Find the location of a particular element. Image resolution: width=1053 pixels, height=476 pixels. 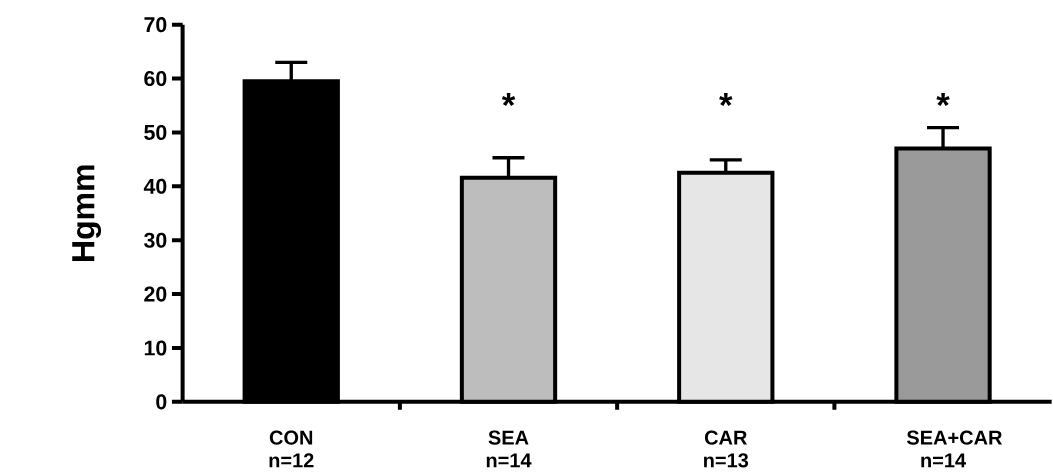

y-tick-label: 60 is located at coordinates (155, 79).